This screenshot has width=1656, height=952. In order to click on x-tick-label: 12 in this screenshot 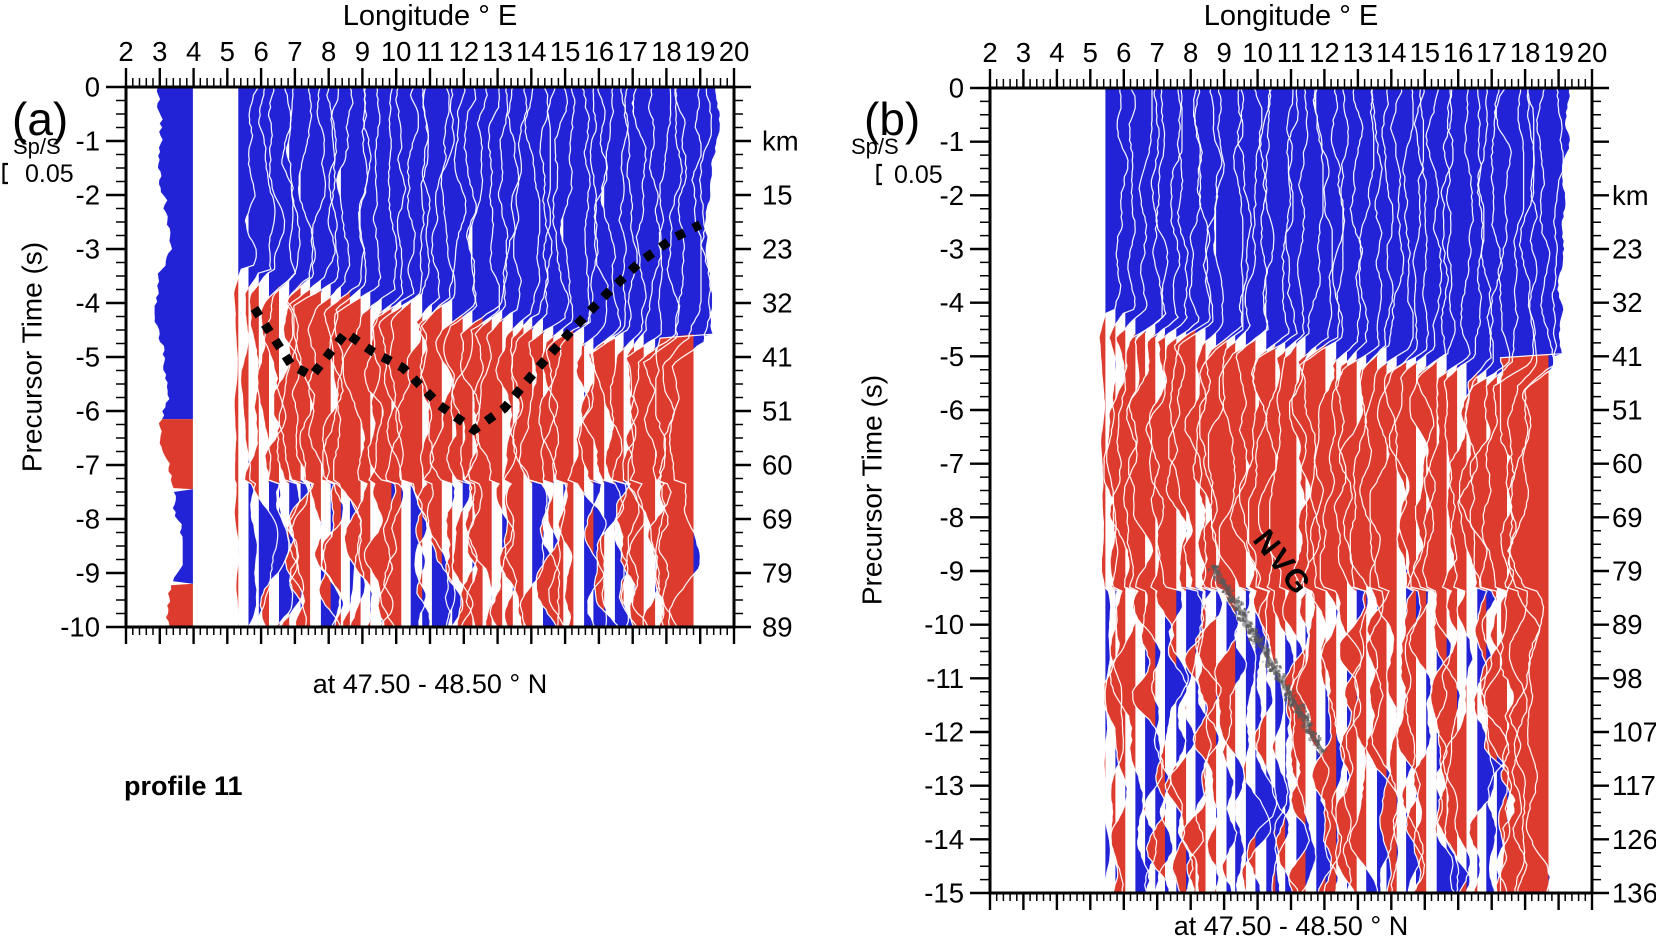, I will do `click(1324, 52)`.